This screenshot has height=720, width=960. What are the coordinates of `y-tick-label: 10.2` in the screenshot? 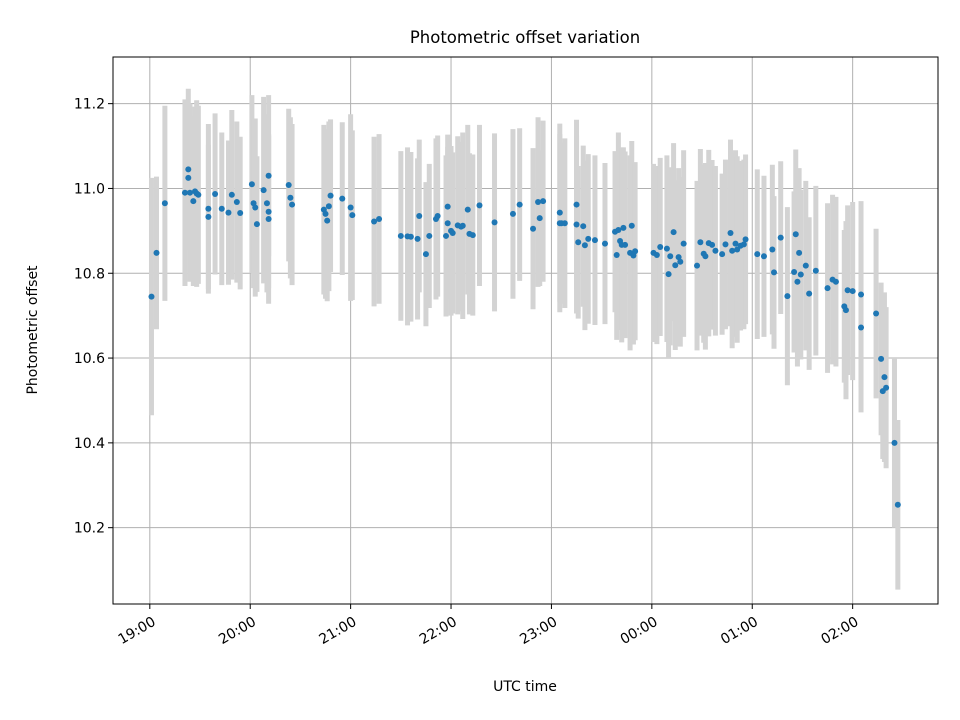 It's located at (89, 529).